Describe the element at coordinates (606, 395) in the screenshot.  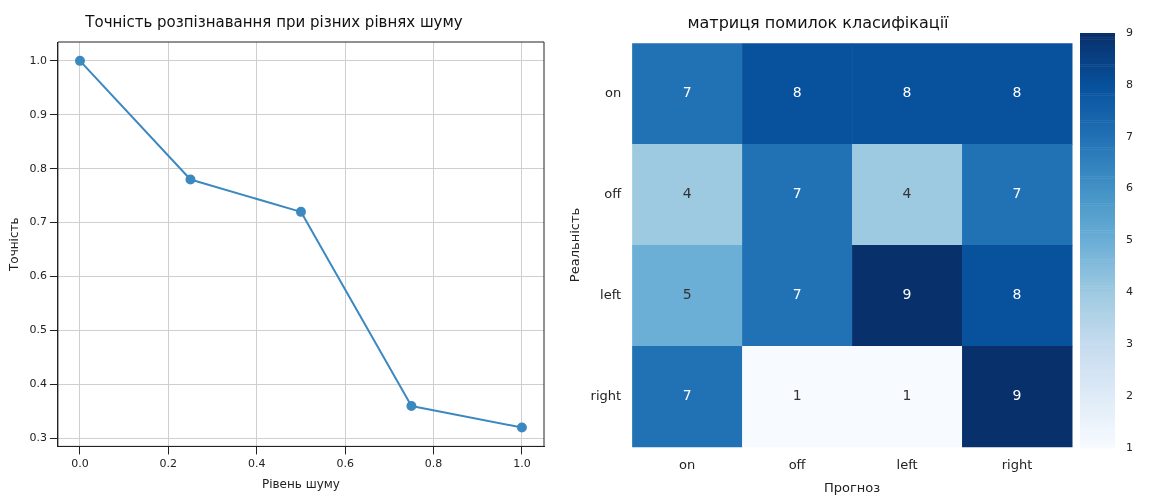
I see `y-tick-label: right` at that location.